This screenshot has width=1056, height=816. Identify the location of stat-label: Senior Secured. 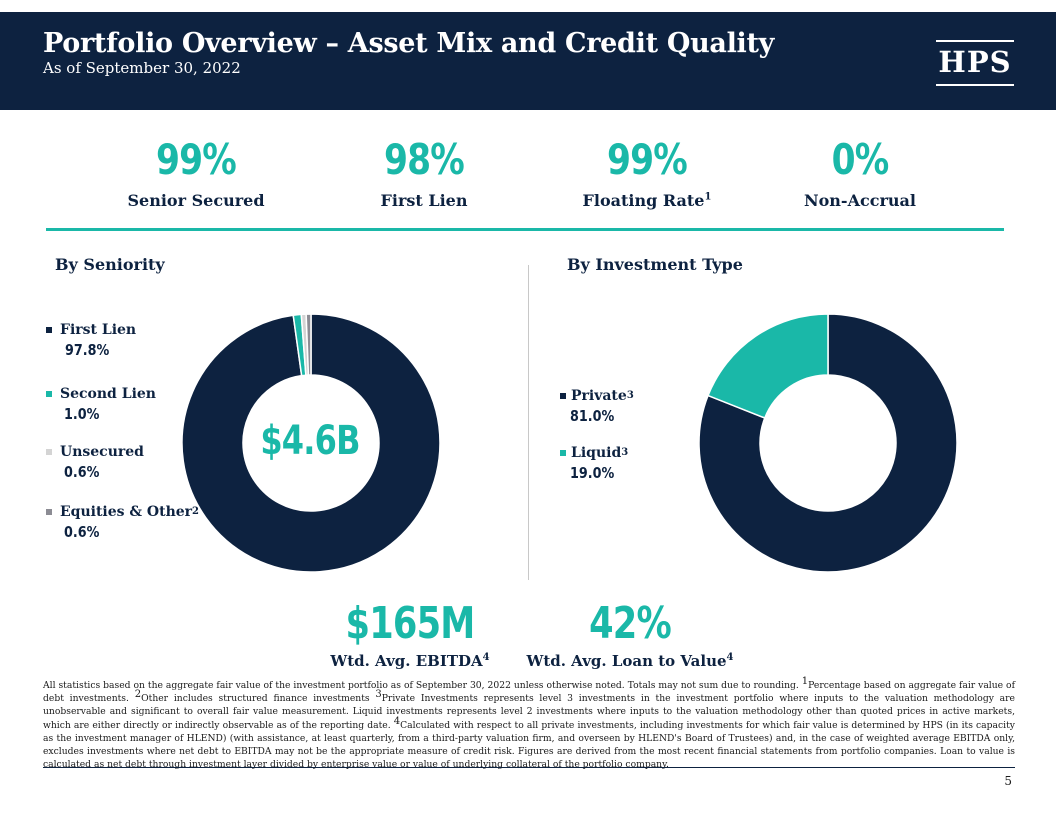
(196, 200).